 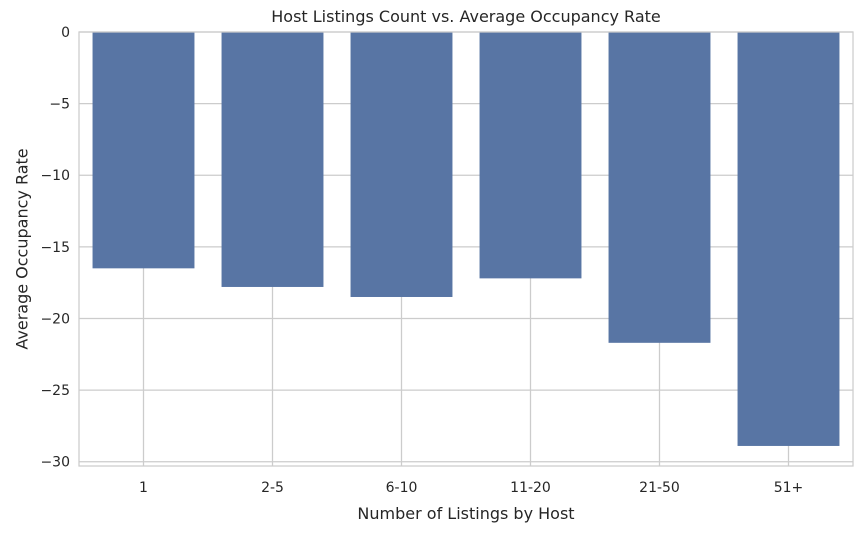 I want to click on y-tick-label: −5, so click(x=59, y=105).